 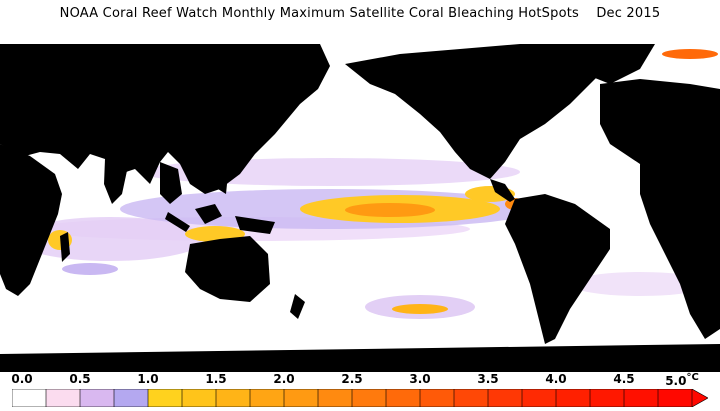 What do you see at coordinates (352, 379) in the screenshot?
I see `colorbar-tick-label: 2.5` at bounding box center [352, 379].